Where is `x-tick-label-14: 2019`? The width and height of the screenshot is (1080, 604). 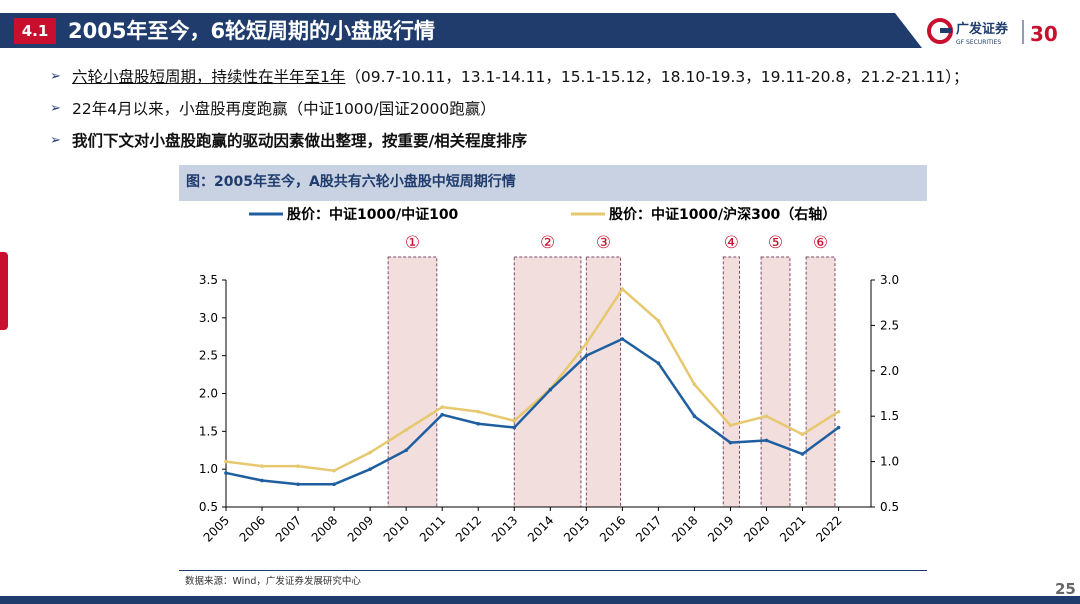
x-tick-label-14: 2019 is located at coordinates (720, 528).